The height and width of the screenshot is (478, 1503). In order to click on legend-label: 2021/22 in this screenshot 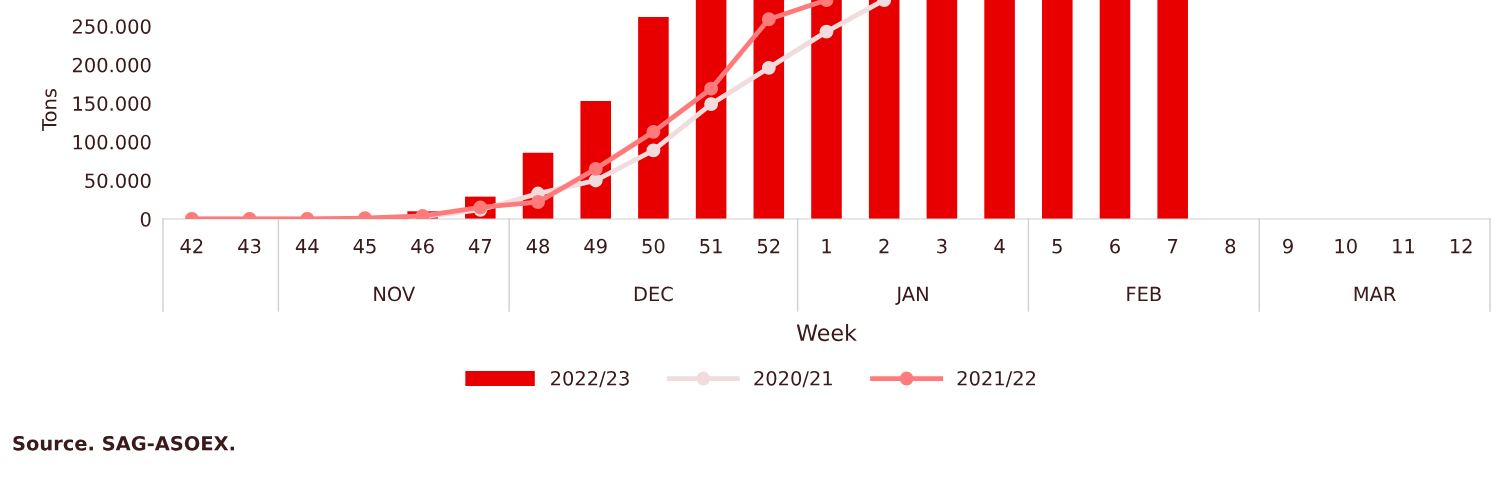, I will do `click(996, 379)`.